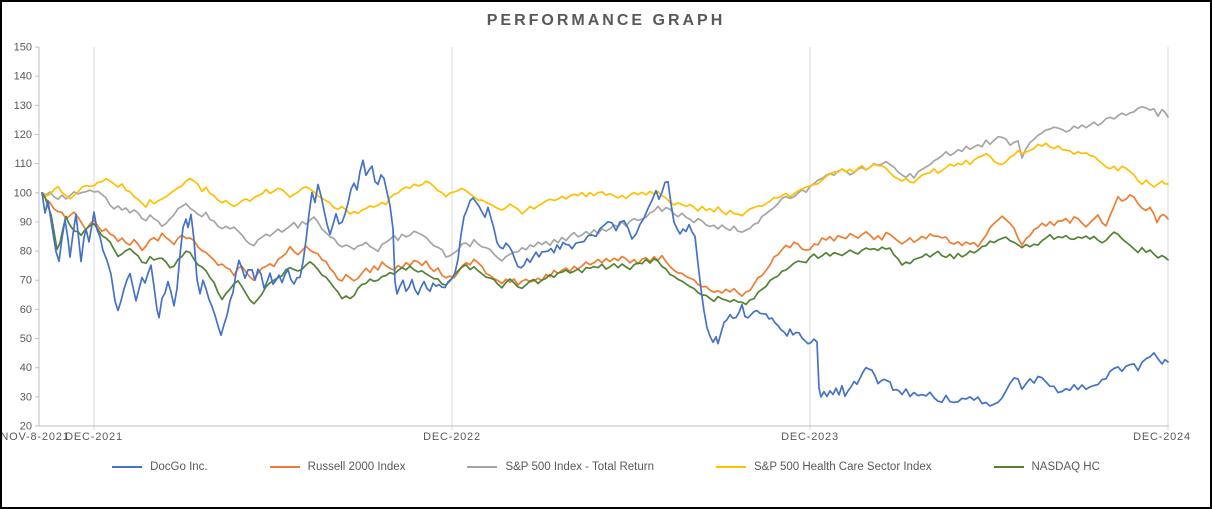 Image resolution: width=1212 pixels, height=509 pixels. Describe the element at coordinates (1065, 467) in the screenshot. I see `legend-label: NASDAQ HC` at that location.